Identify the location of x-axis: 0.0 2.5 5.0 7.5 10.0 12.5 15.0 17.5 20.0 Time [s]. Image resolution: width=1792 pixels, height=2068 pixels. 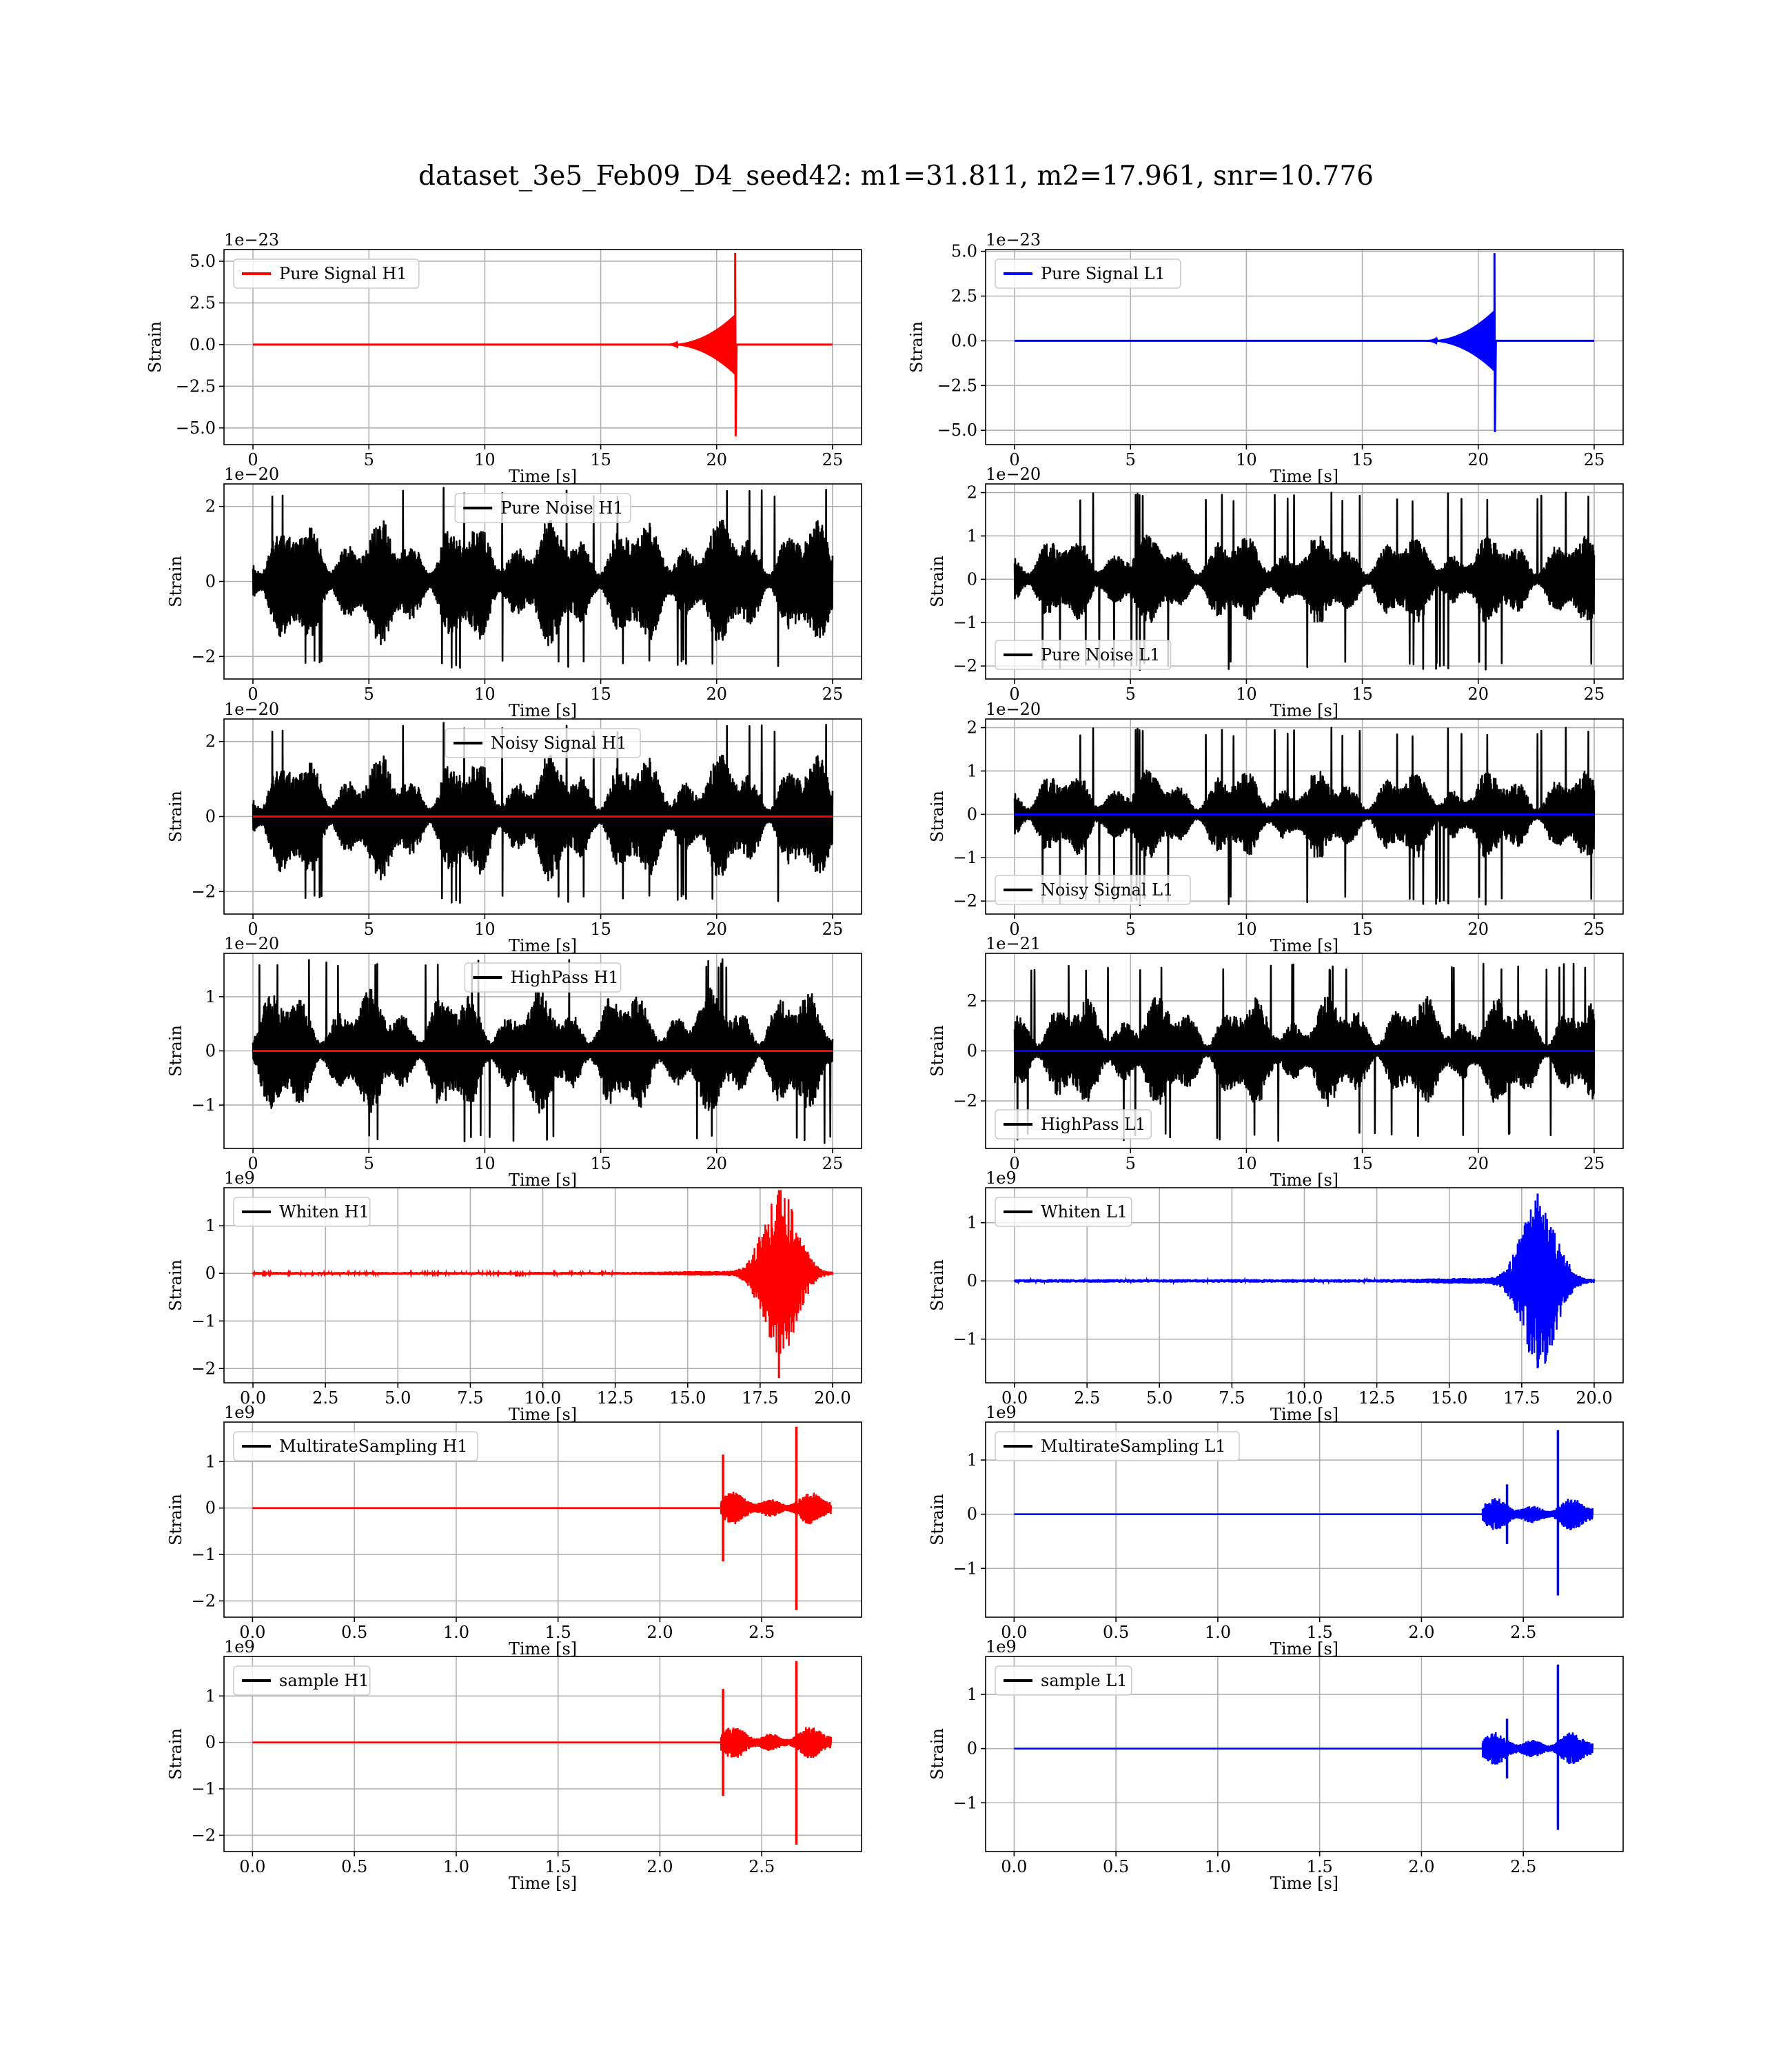
(545, 1403).